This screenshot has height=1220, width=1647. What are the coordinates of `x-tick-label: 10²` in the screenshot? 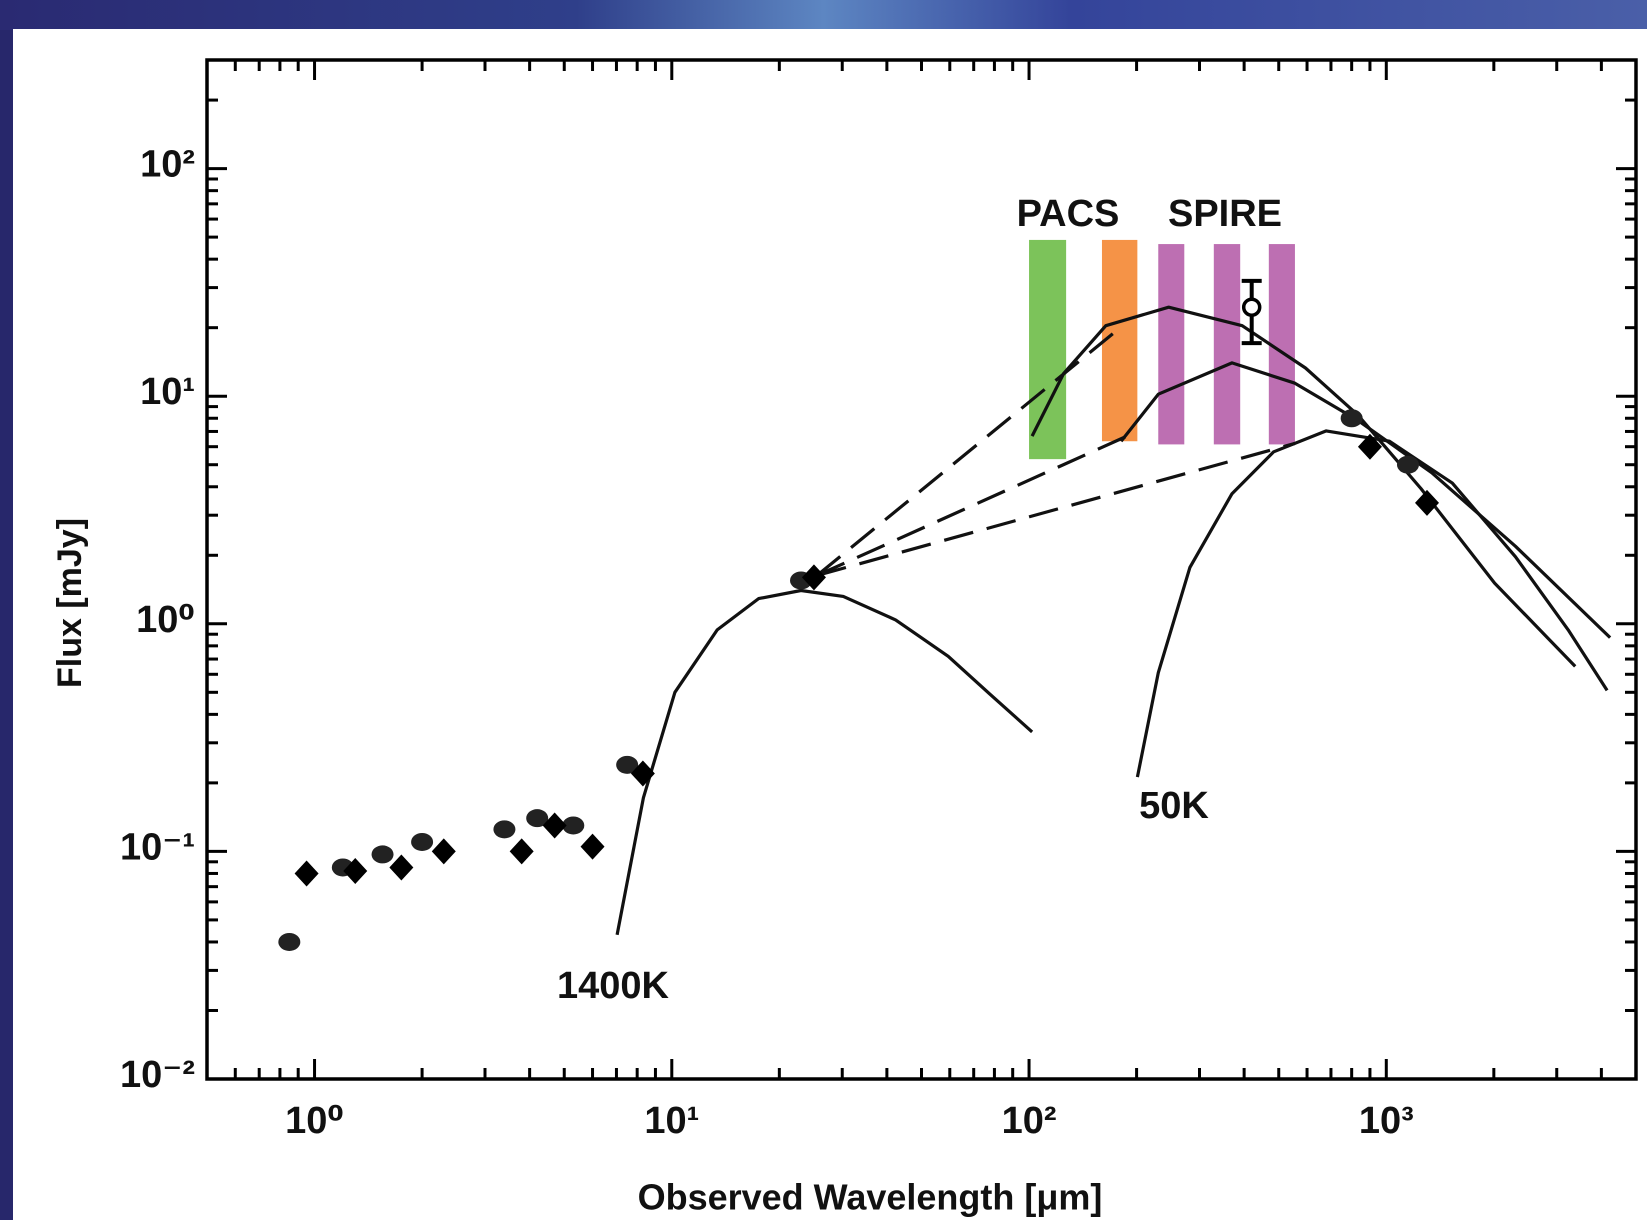 It's located at (1029, 1121).